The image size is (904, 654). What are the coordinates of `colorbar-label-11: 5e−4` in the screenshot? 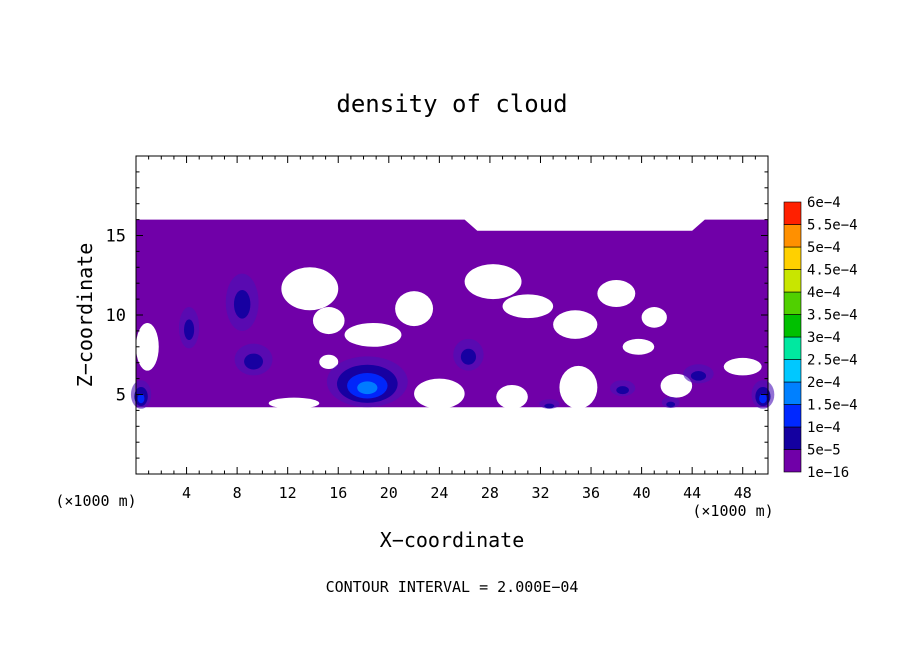 It's located at (824, 248).